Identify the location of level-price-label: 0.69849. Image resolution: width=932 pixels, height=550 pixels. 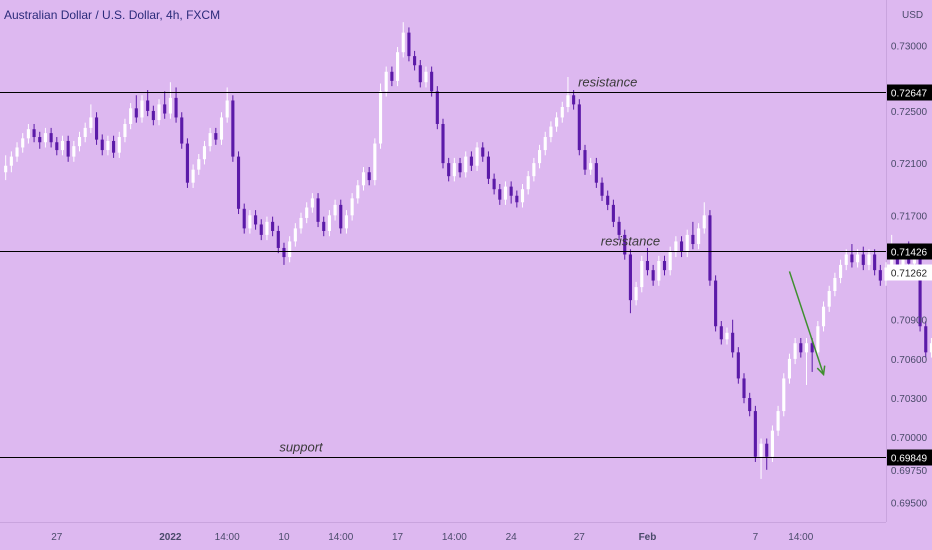
(909, 459).